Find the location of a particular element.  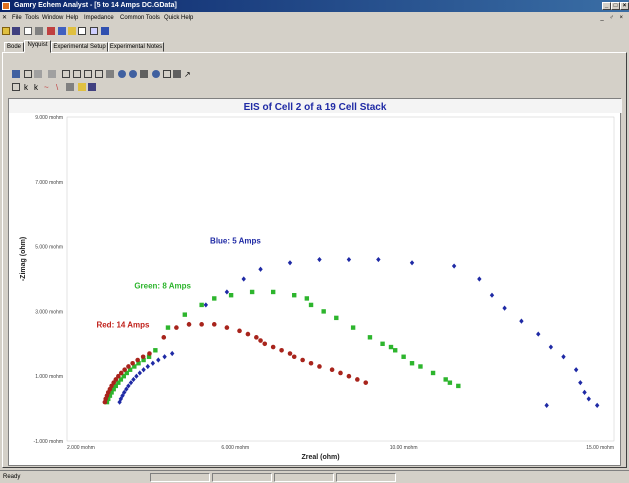

copy-icon is located at coordinates (62, 31).